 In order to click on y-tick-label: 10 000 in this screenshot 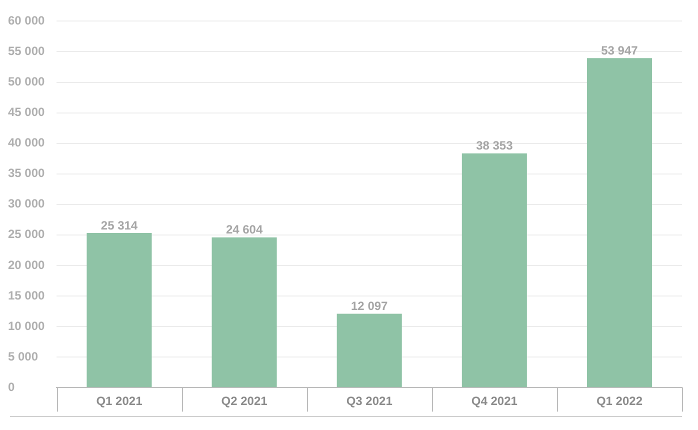, I will do `click(27, 325)`.